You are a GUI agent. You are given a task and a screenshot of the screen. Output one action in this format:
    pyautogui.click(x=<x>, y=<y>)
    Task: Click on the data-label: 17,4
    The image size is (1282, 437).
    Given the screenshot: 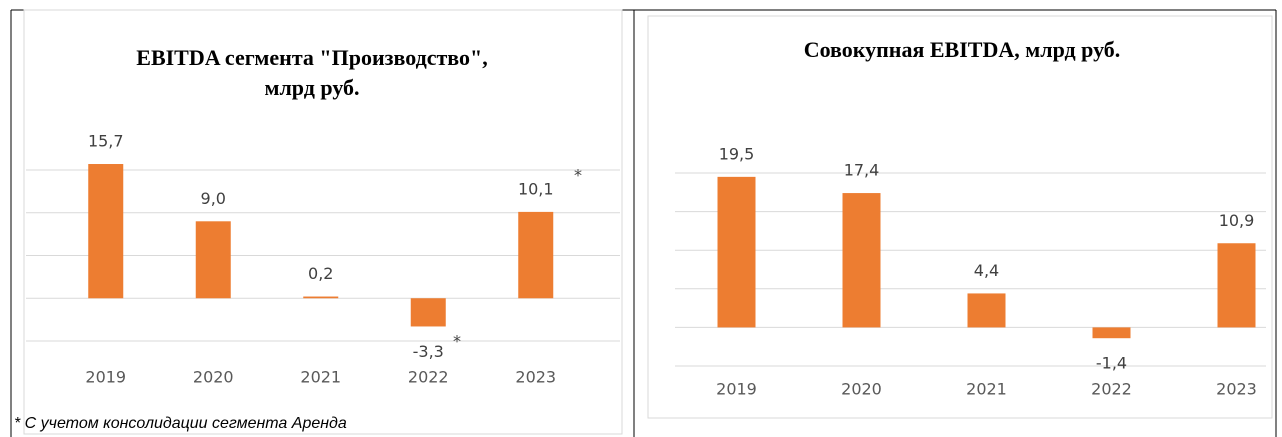 What is the action you would take?
    pyautogui.click(x=862, y=170)
    